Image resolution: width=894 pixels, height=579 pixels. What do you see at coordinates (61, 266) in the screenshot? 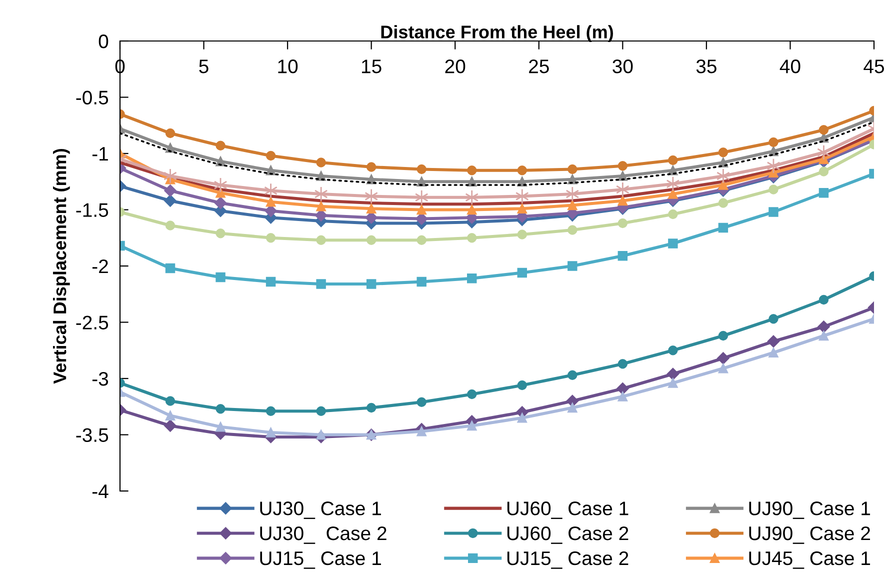
I see `y-axis-title: Vertical Displacement (mm)` at bounding box center [61, 266].